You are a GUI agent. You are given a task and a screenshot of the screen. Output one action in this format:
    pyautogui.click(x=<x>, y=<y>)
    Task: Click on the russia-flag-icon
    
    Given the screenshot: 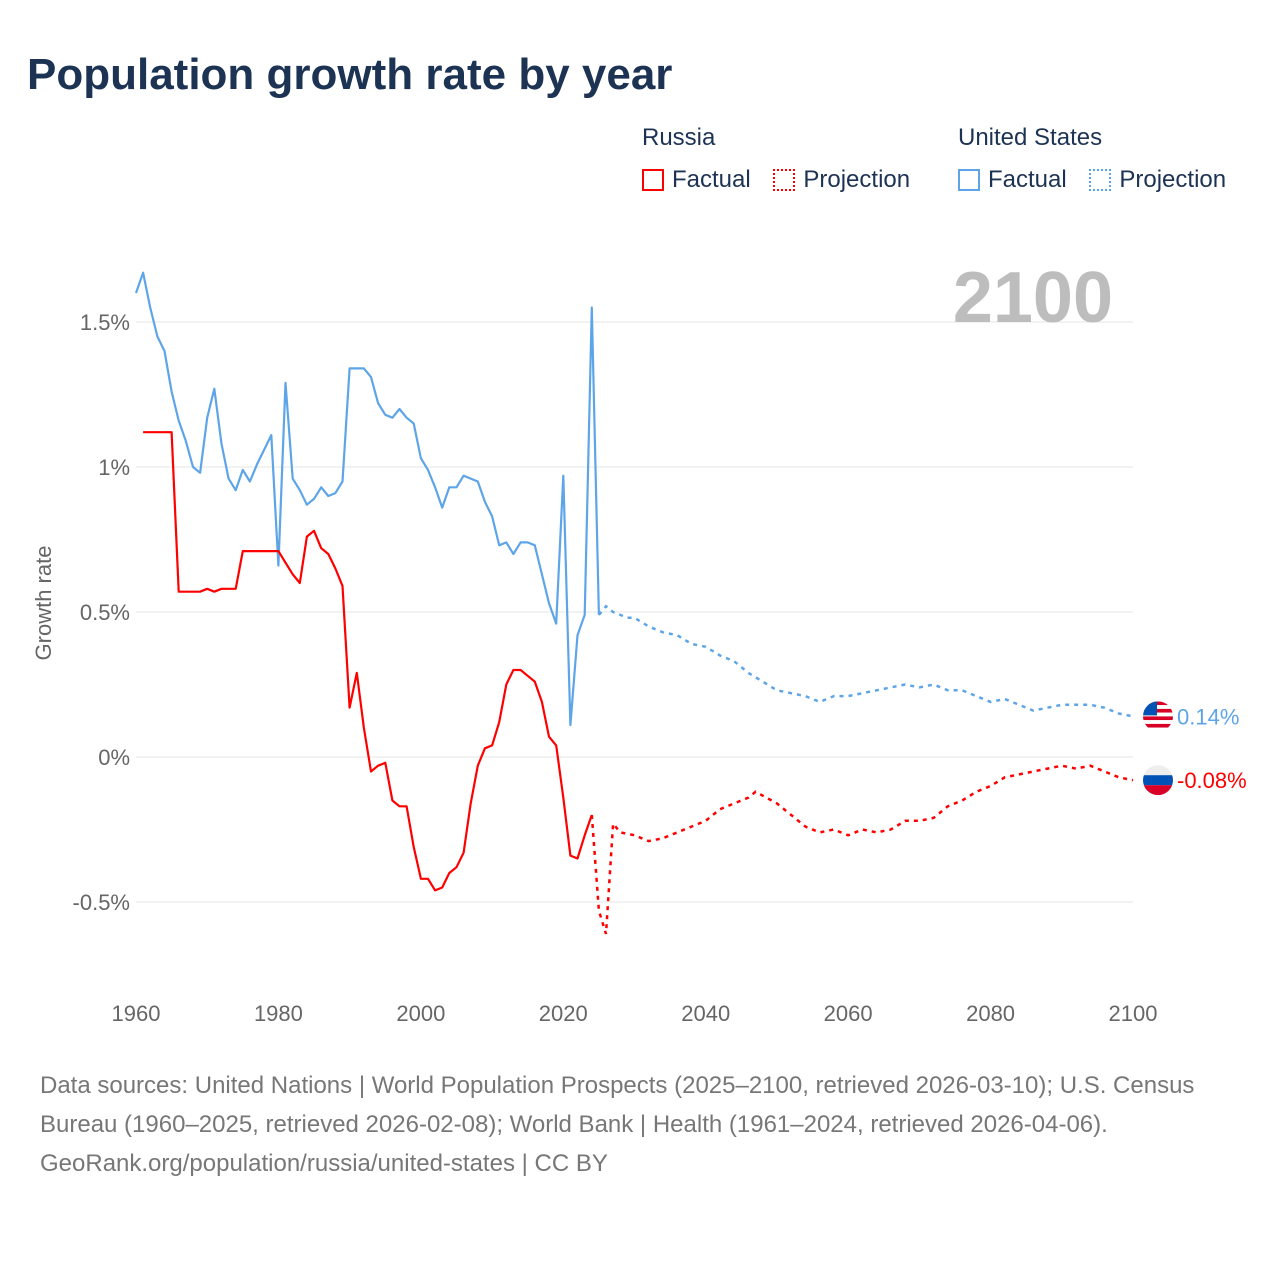 What is the action you would take?
    pyautogui.click(x=1158, y=780)
    